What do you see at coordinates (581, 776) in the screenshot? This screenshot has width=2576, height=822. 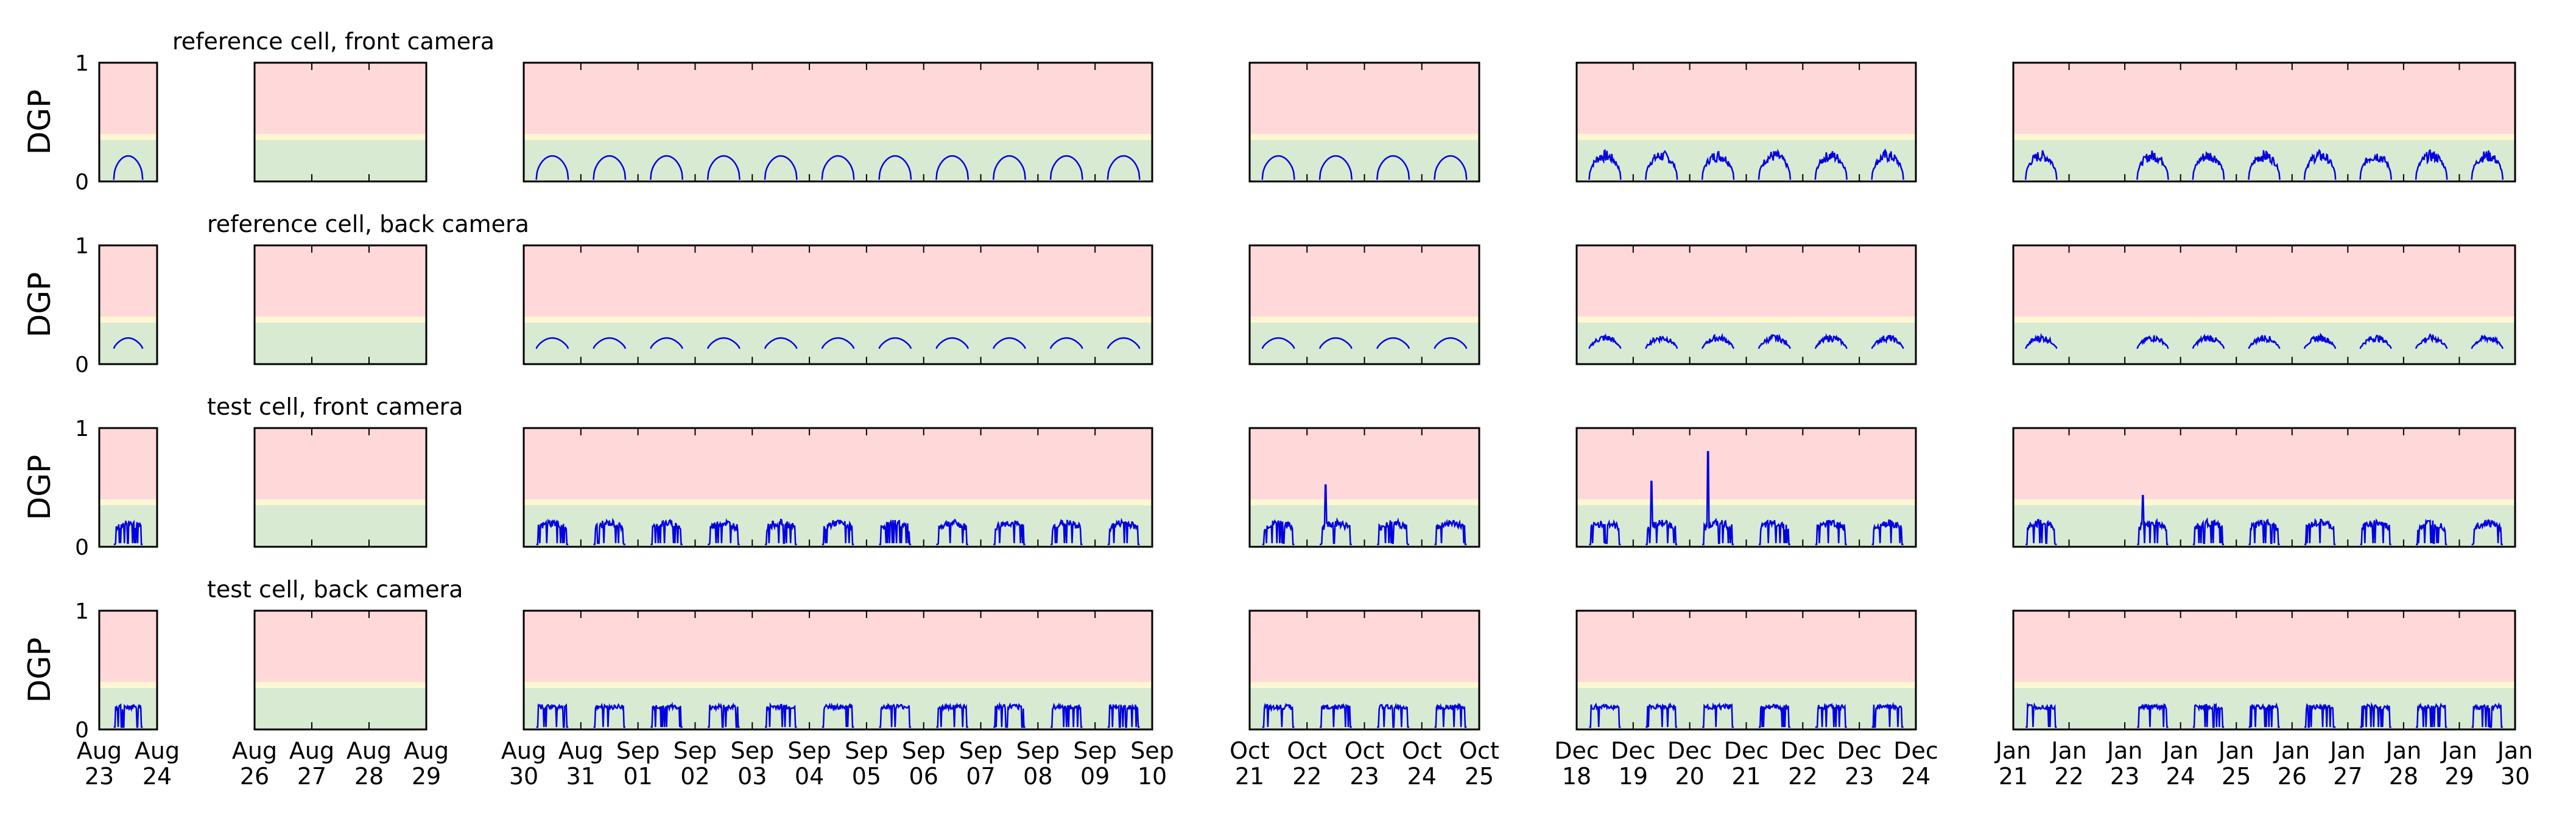 I see `x-tick-day: 31` at bounding box center [581, 776].